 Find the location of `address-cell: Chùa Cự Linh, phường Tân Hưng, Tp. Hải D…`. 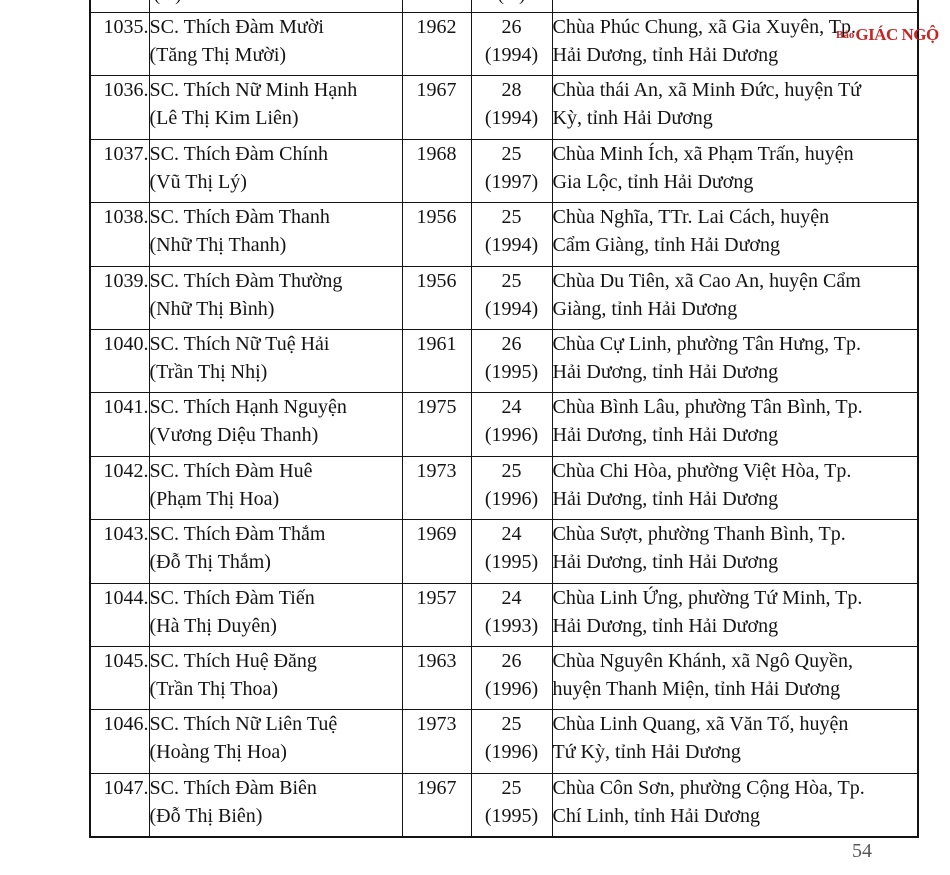

address-cell: Chùa Cự Linh, phường Tân Hưng, Tp. Hải D… is located at coordinates (735, 361).